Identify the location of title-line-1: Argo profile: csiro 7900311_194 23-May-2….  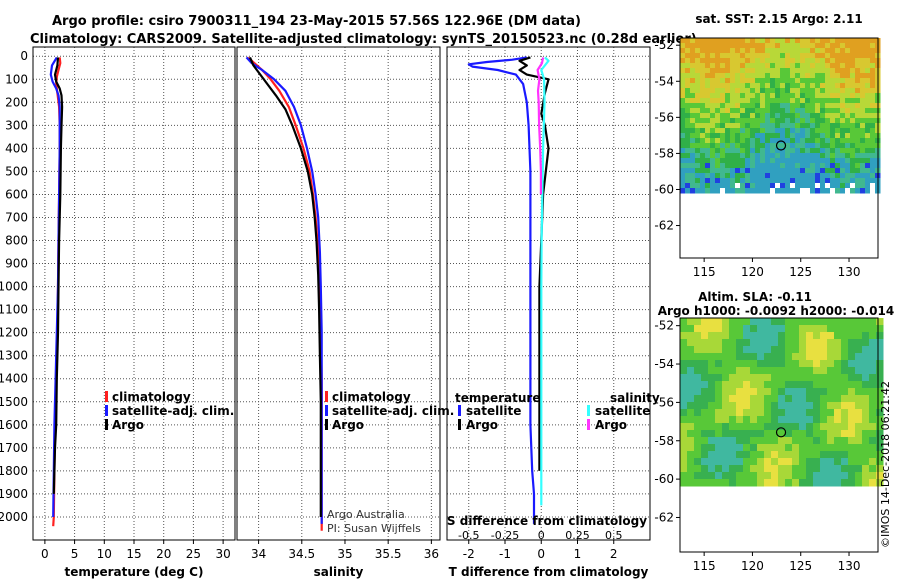
(316, 21).